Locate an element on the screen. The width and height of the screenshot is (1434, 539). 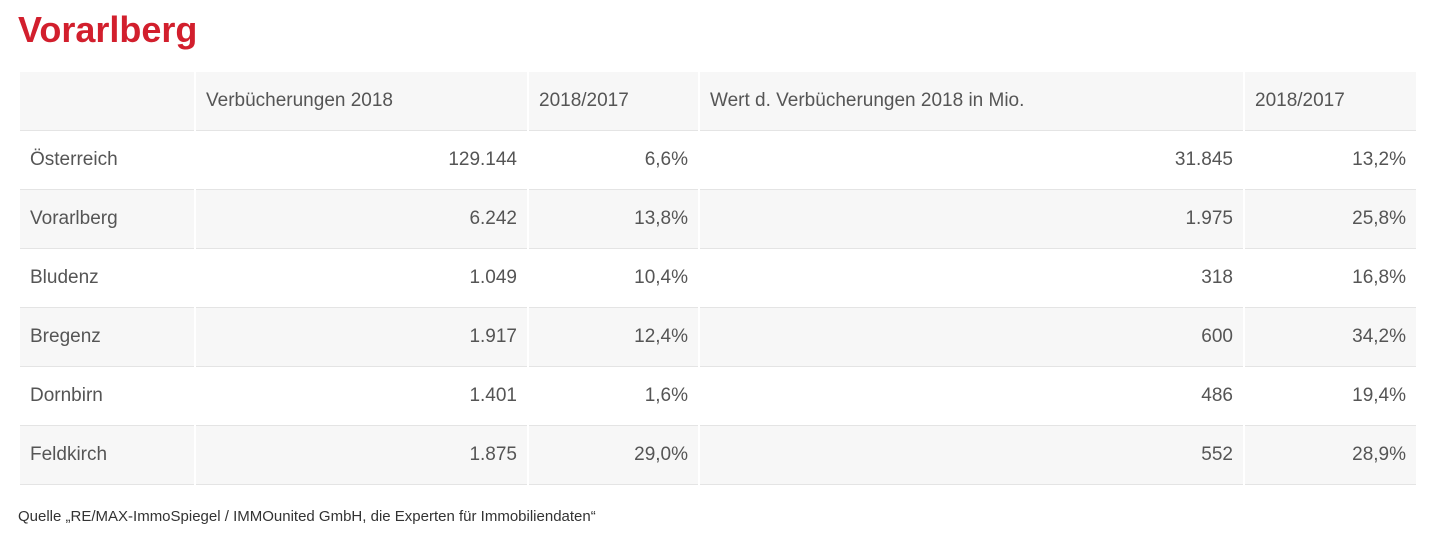
cell-region: Feldkirch is located at coordinates (107, 455).